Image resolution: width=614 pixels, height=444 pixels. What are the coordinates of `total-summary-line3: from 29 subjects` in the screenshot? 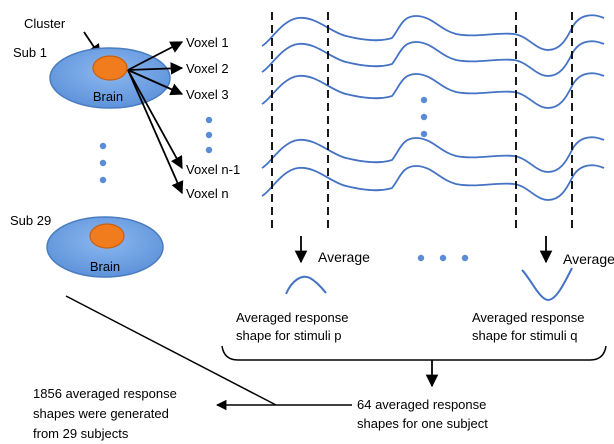 It's located at (81, 433).